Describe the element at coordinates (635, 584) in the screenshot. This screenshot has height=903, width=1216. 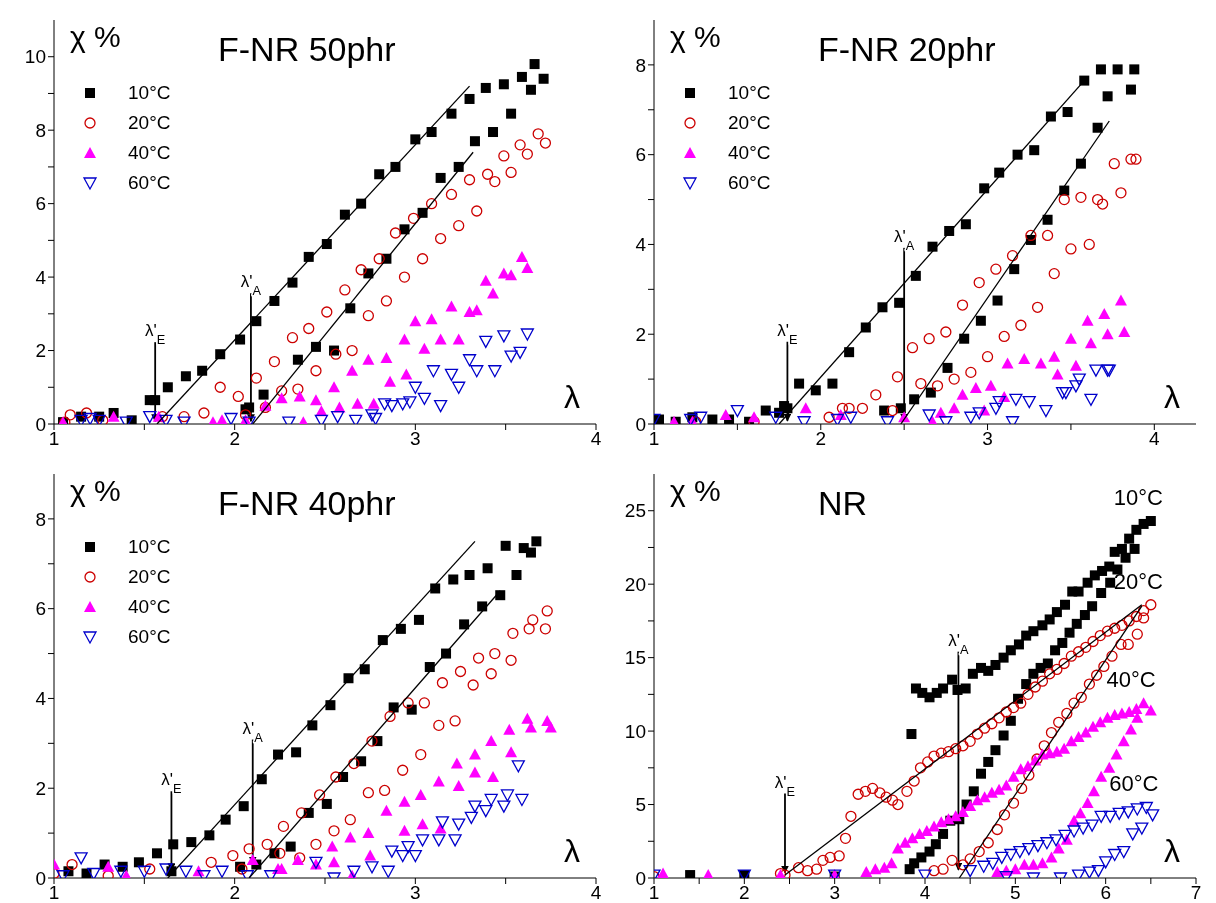
I see `y-tick-label: 20` at that location.